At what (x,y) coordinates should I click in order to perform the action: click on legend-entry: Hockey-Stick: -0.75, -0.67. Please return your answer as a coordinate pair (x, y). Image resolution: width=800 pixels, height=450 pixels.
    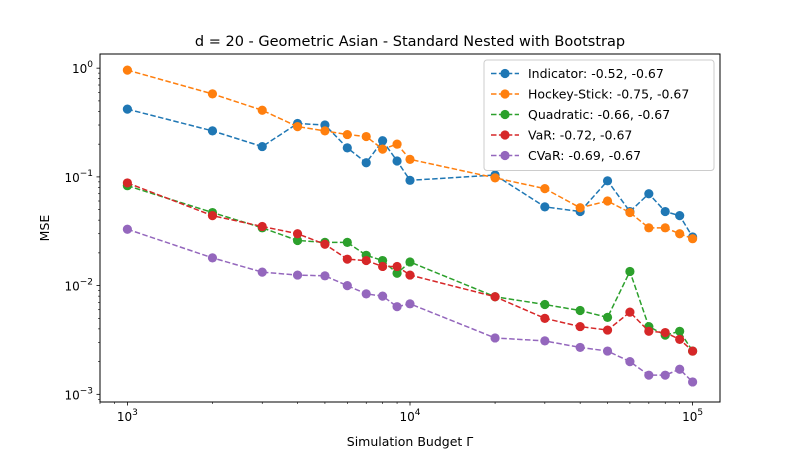
    Looking at the image, I should click on (590, 94).